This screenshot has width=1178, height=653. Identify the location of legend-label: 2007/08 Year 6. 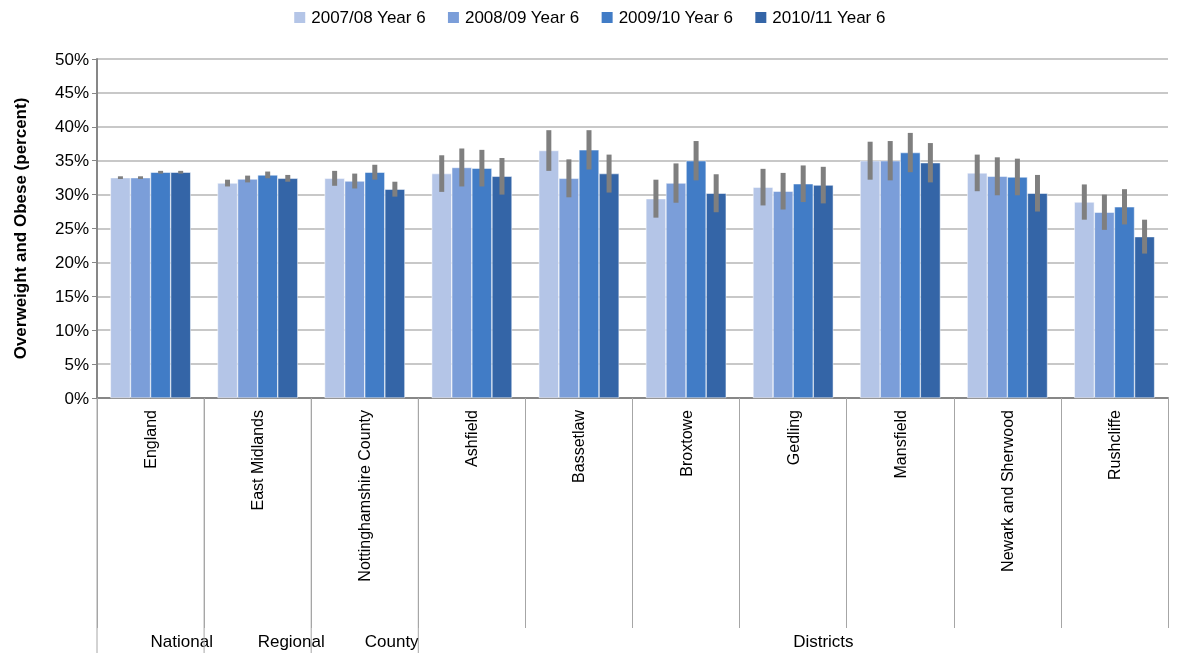
(368, 17).